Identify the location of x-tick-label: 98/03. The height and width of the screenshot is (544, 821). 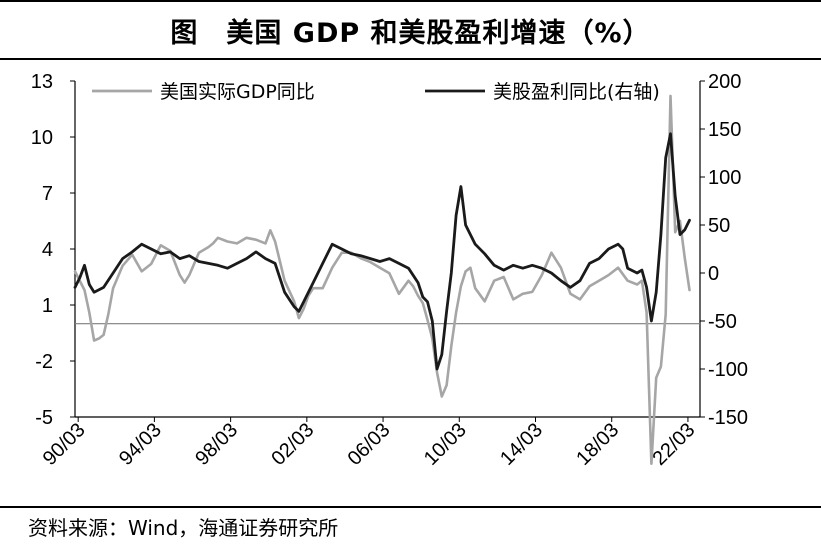
(216, 444).